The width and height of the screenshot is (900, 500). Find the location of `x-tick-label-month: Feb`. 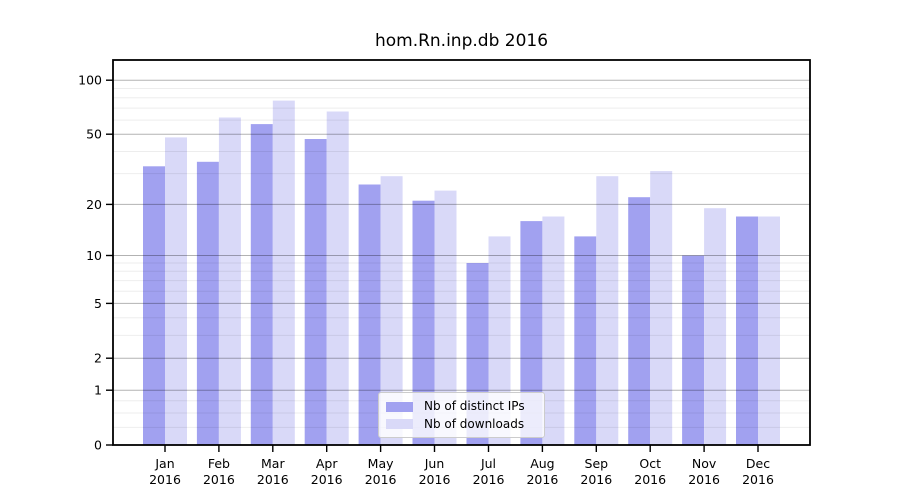

x-tick-label-month: Feb is located at coordinates (219, 463).